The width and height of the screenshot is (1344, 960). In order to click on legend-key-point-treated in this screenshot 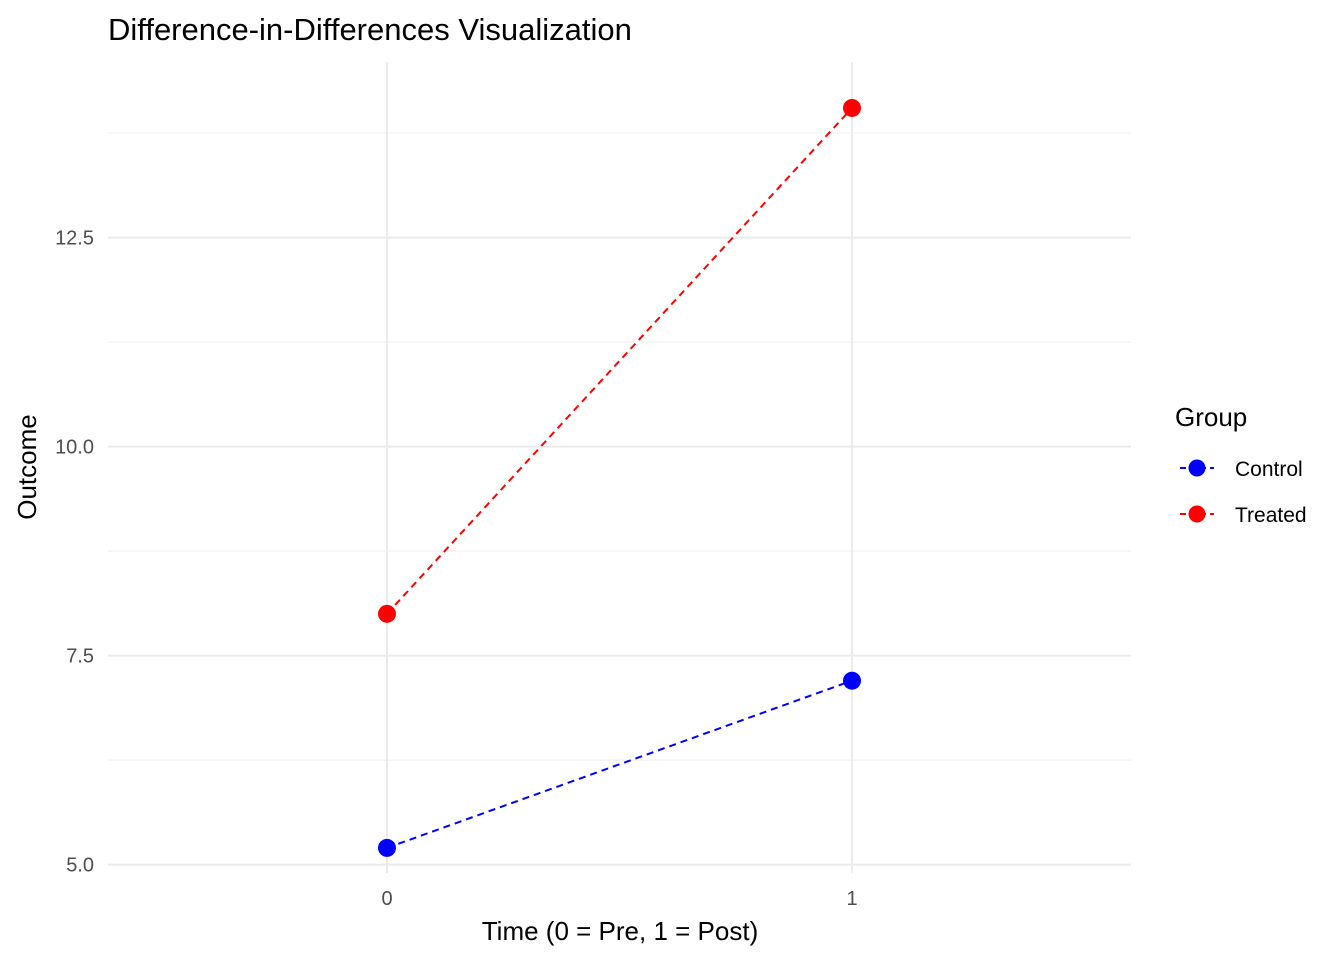, I will do `click(1197, 514)`.